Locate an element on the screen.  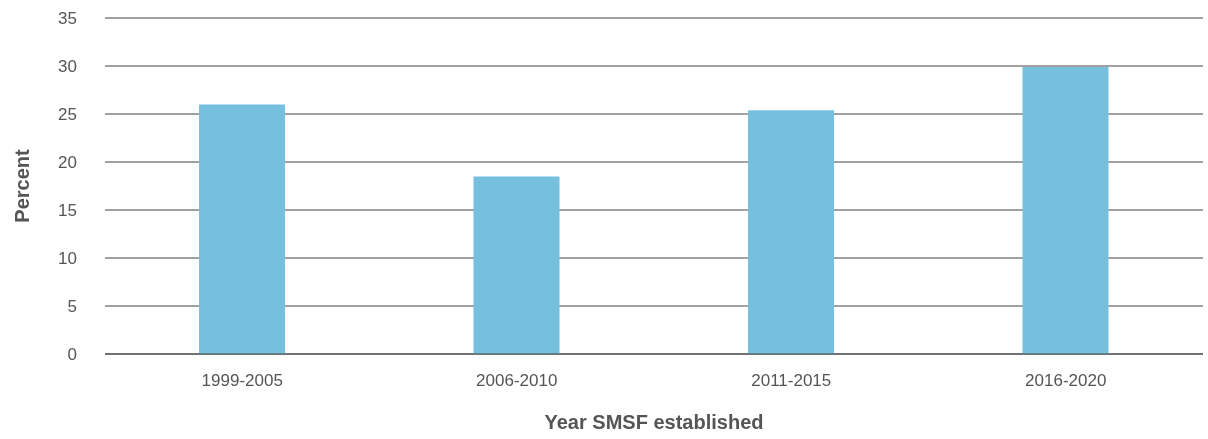
y-tick-label: 30 is located at coordinates (67, 67).